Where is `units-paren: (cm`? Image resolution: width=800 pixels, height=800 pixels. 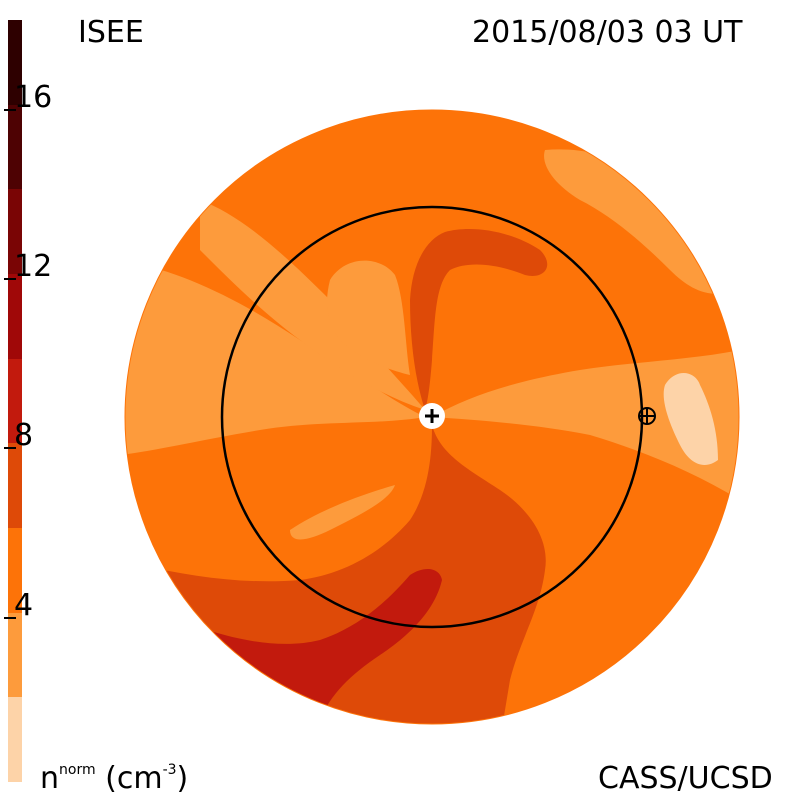 units-paren: (cm is located at coordinates (134, 778).